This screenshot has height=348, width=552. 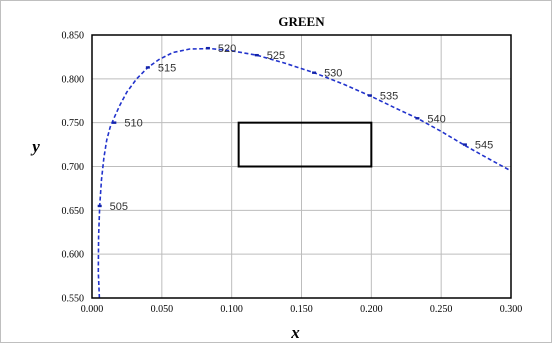 I want to click on y-tick-label: 0.700, so click(x=73, y=167).